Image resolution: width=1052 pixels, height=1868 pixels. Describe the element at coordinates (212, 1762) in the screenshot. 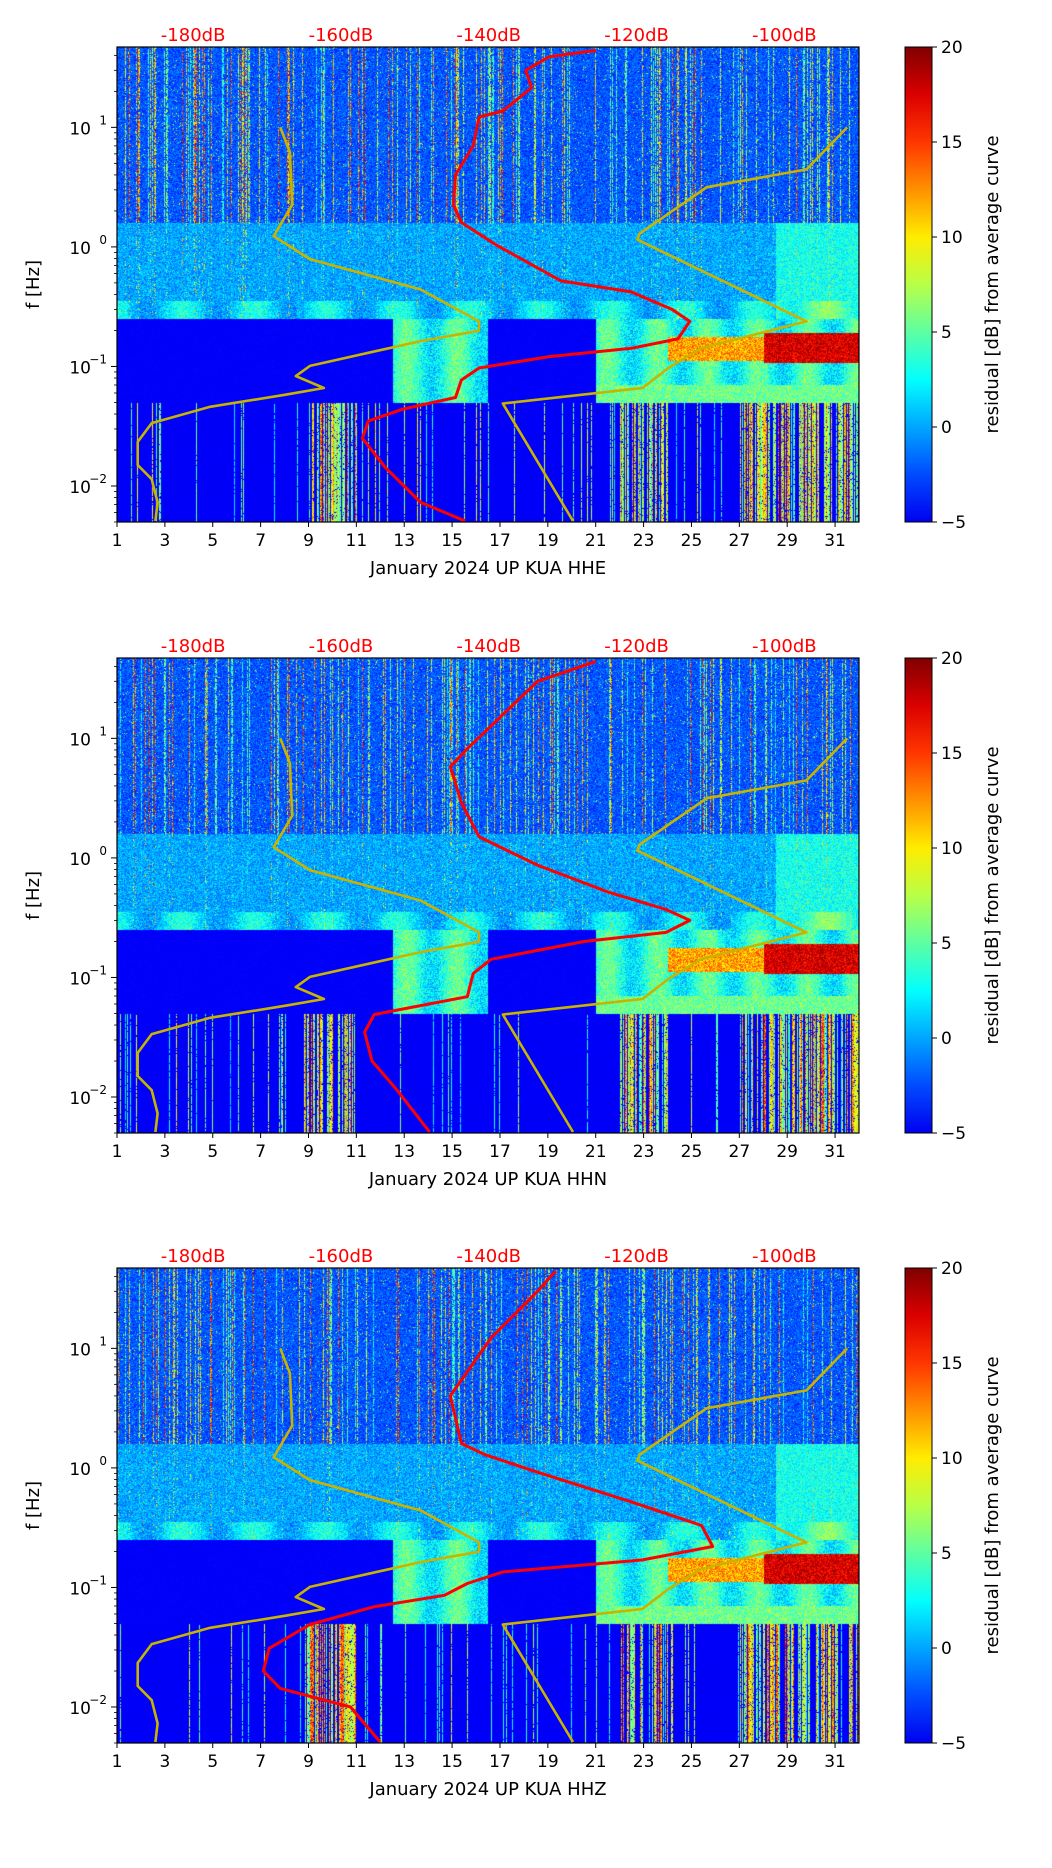

I see `x-tick-label: 5` at that location.